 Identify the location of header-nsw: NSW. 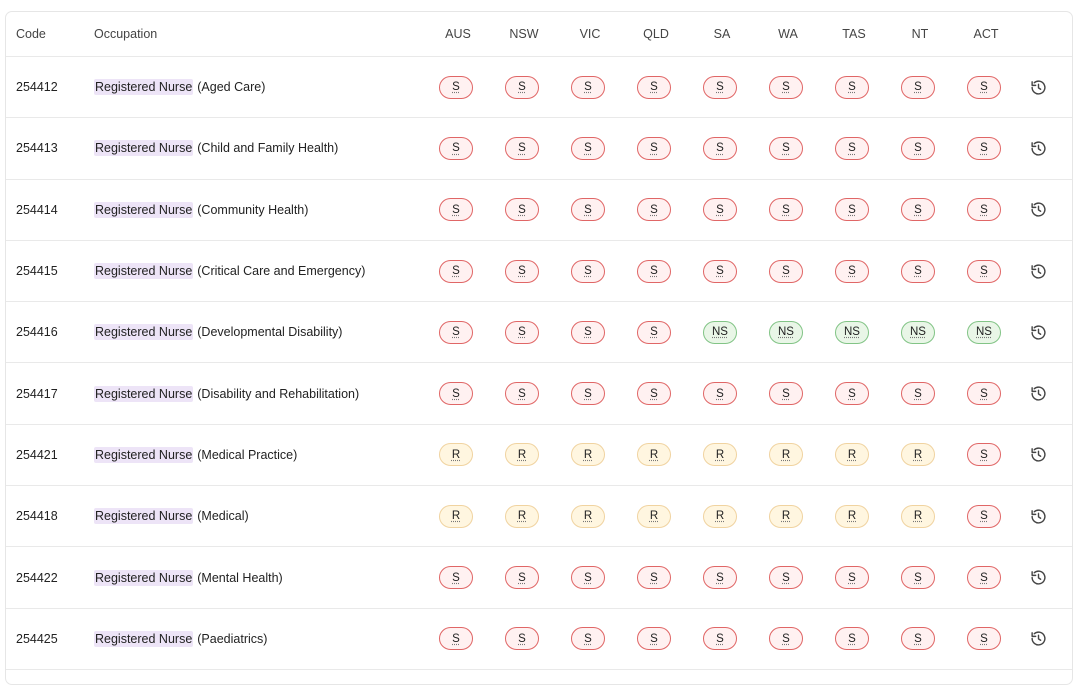
(524, 34).